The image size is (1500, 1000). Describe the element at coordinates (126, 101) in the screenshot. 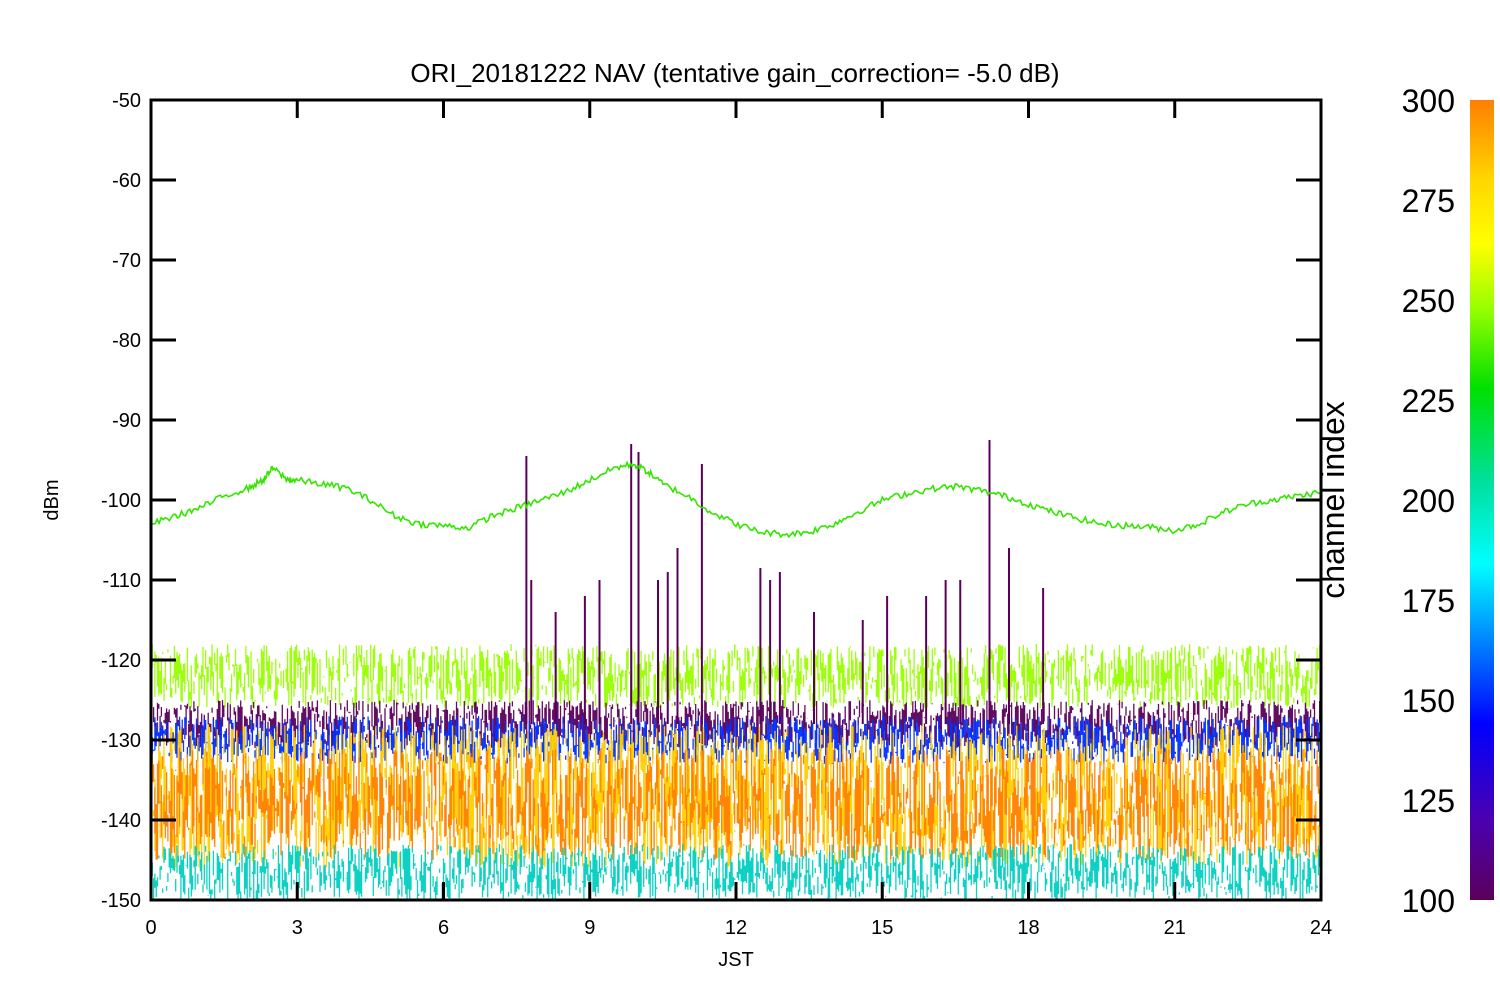

I see `y-tick-label: -50` at that location.